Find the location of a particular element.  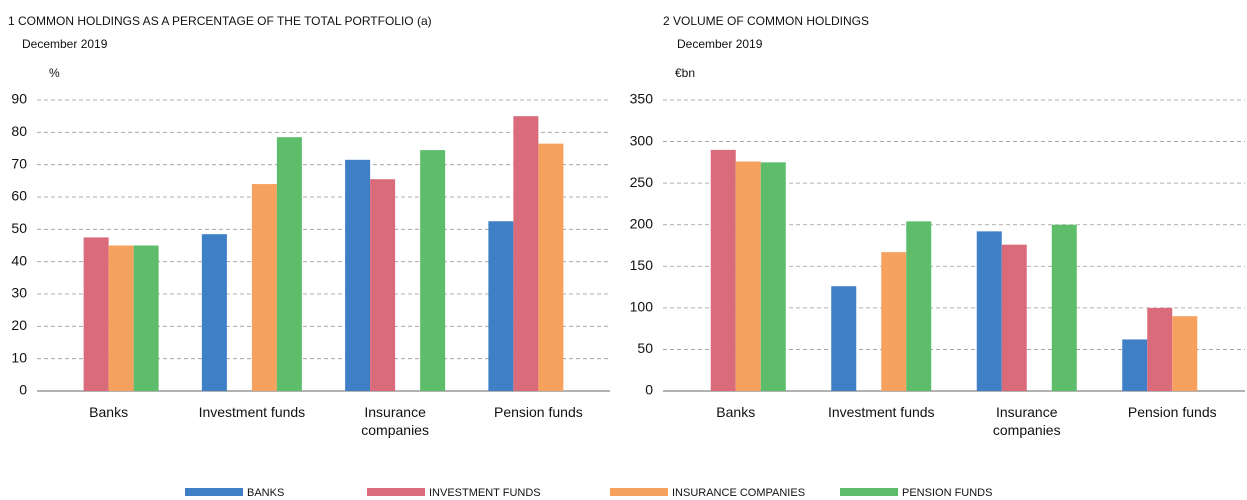

y-tick-label: 90 is located at coordinates (19, 99).